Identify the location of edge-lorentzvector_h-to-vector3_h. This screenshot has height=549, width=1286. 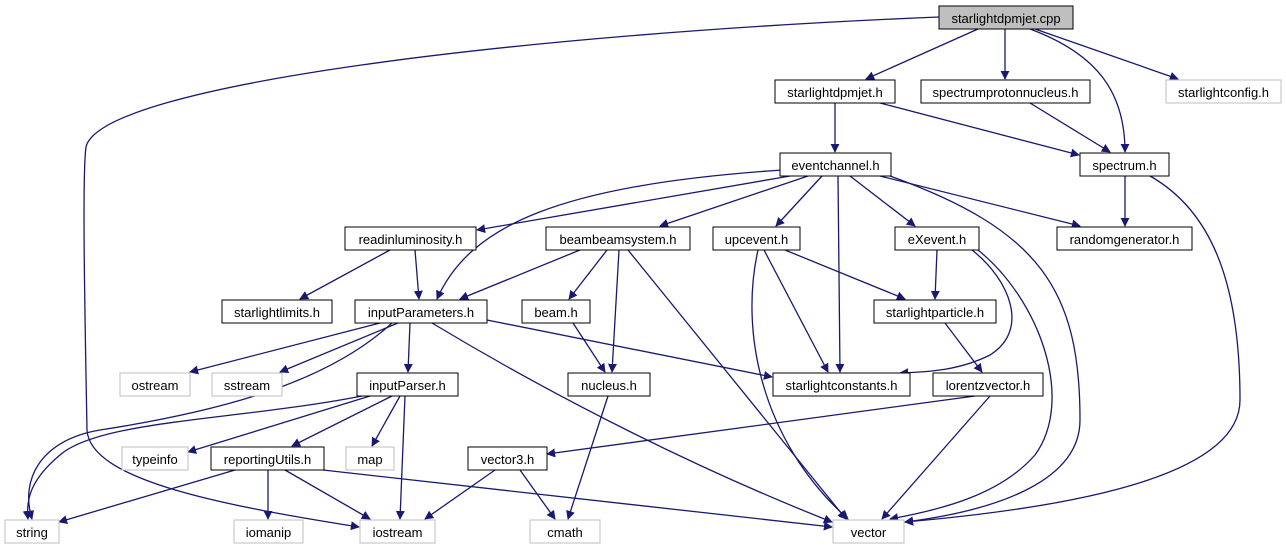
(761, 426).